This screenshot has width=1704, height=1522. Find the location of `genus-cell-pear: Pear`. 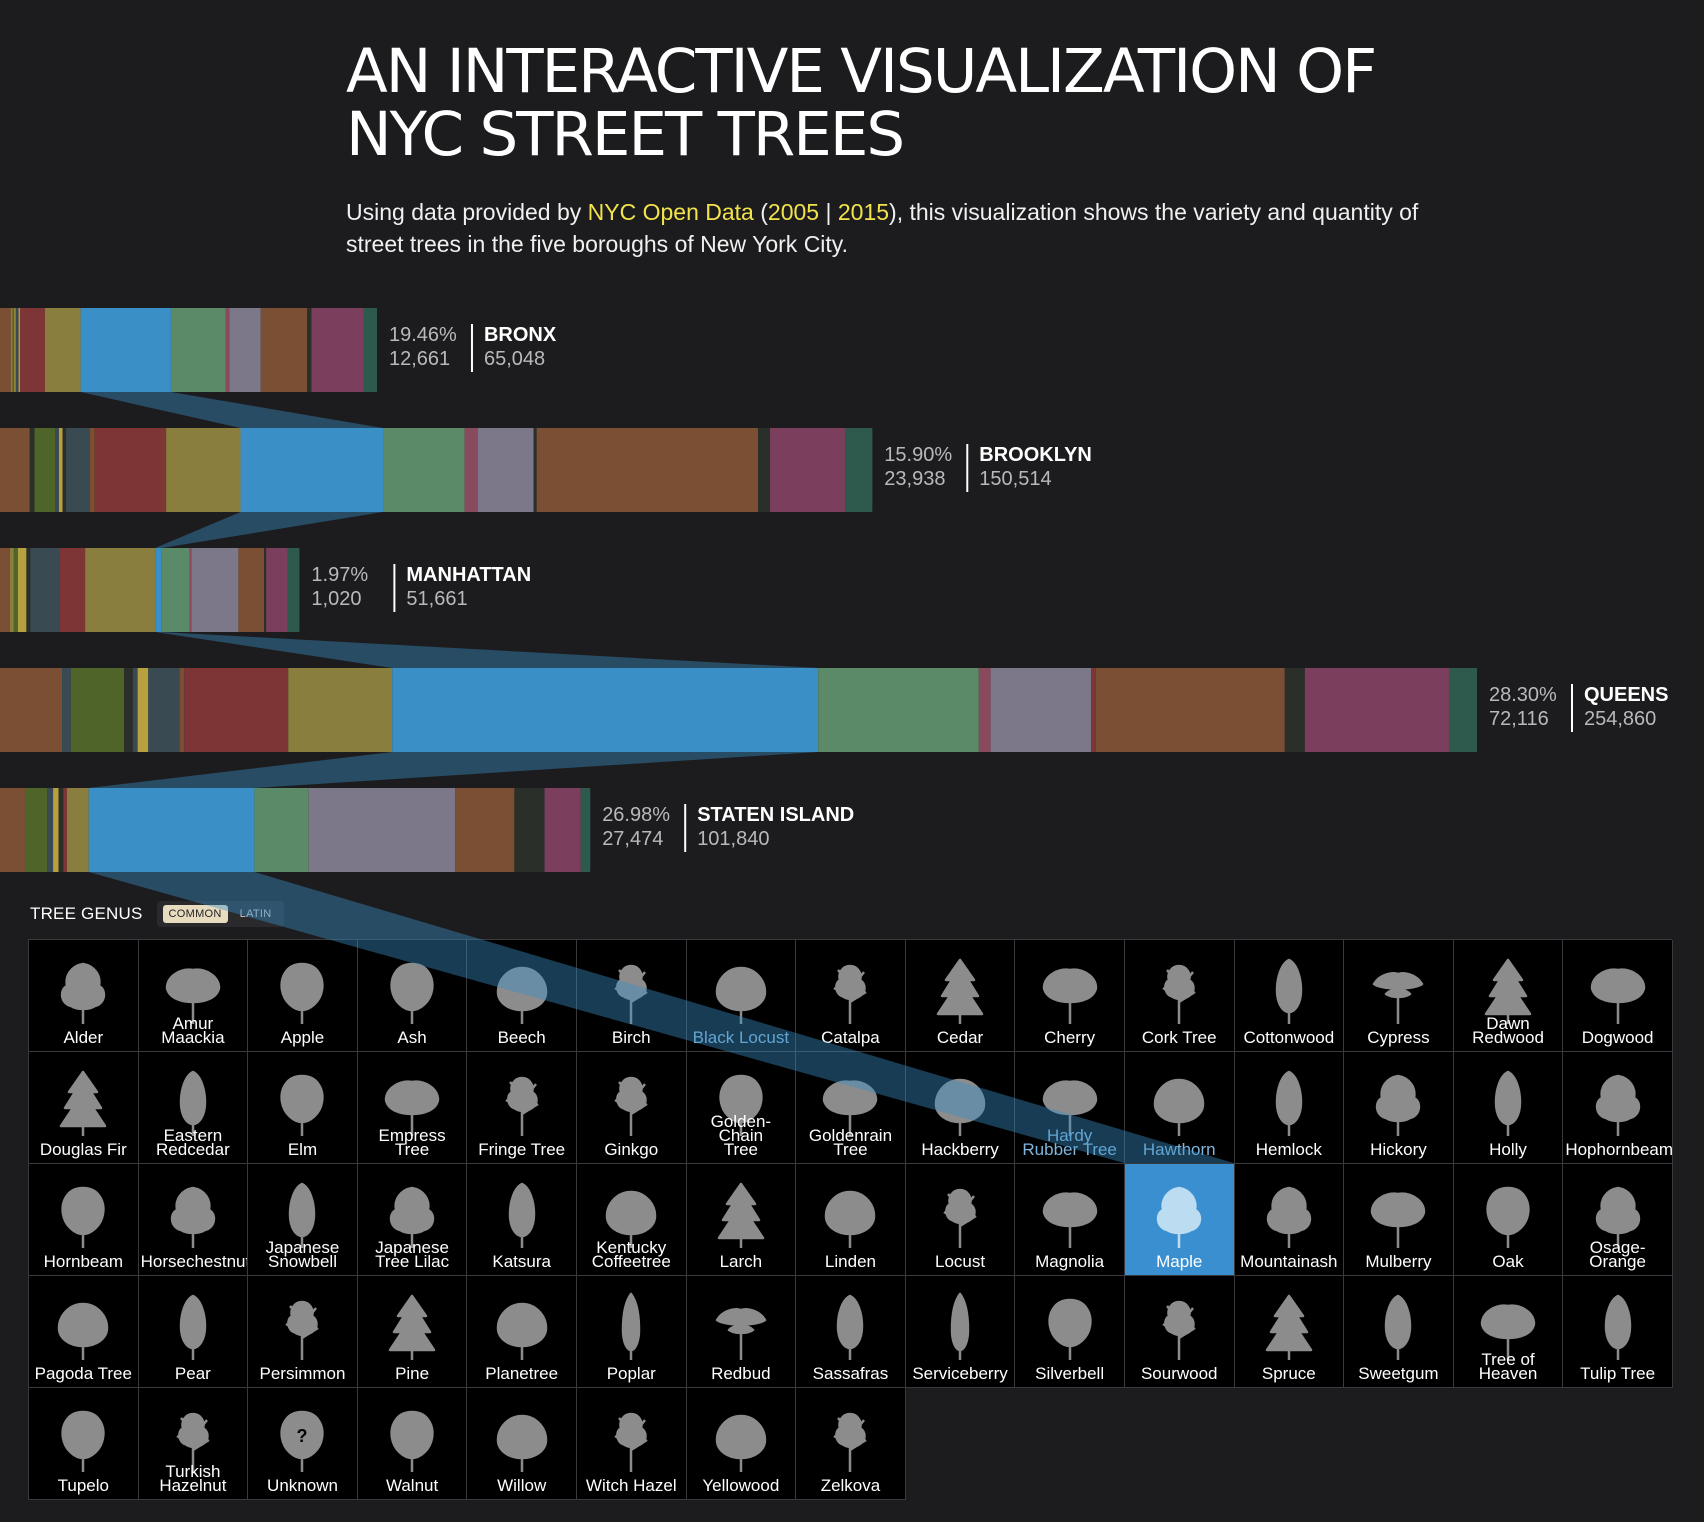

genus-cell-pear: Pear is located at coordinates (193, 1332).